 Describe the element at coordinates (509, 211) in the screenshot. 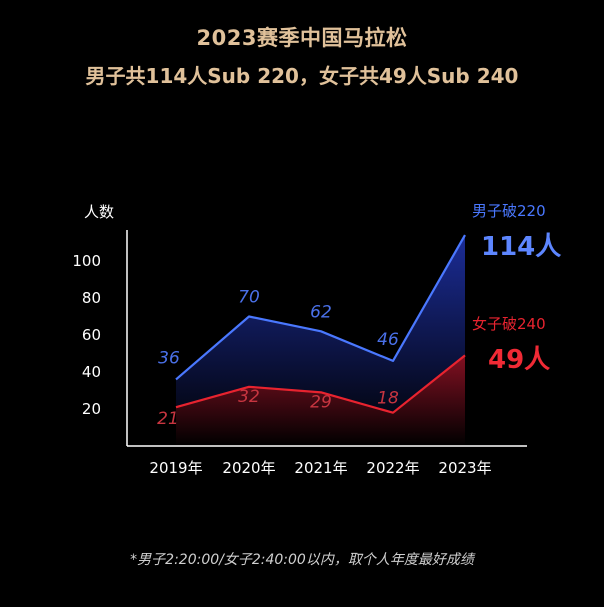

I see `legend-men-name: 男子破220` at that location.